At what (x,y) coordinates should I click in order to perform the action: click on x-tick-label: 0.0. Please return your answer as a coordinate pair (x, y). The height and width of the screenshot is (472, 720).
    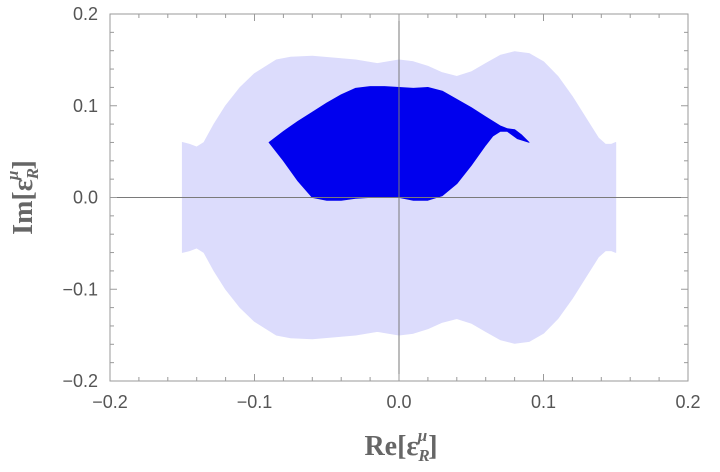
    Looking at the image, I should click on (398, 402).